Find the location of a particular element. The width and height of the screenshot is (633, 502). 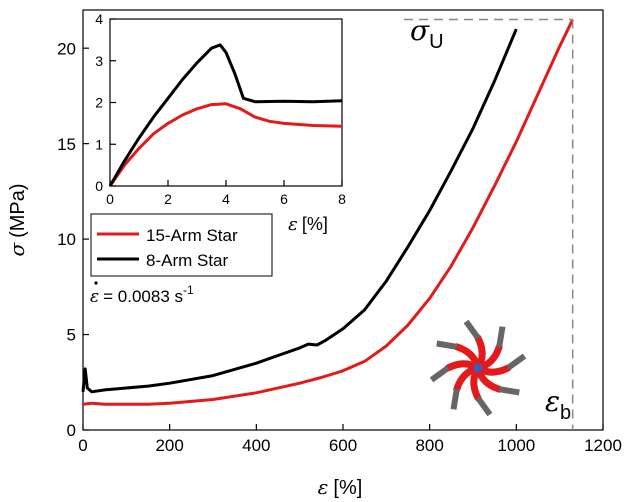

main-x-tick-label: 800 is located at coordinates (429, 445).